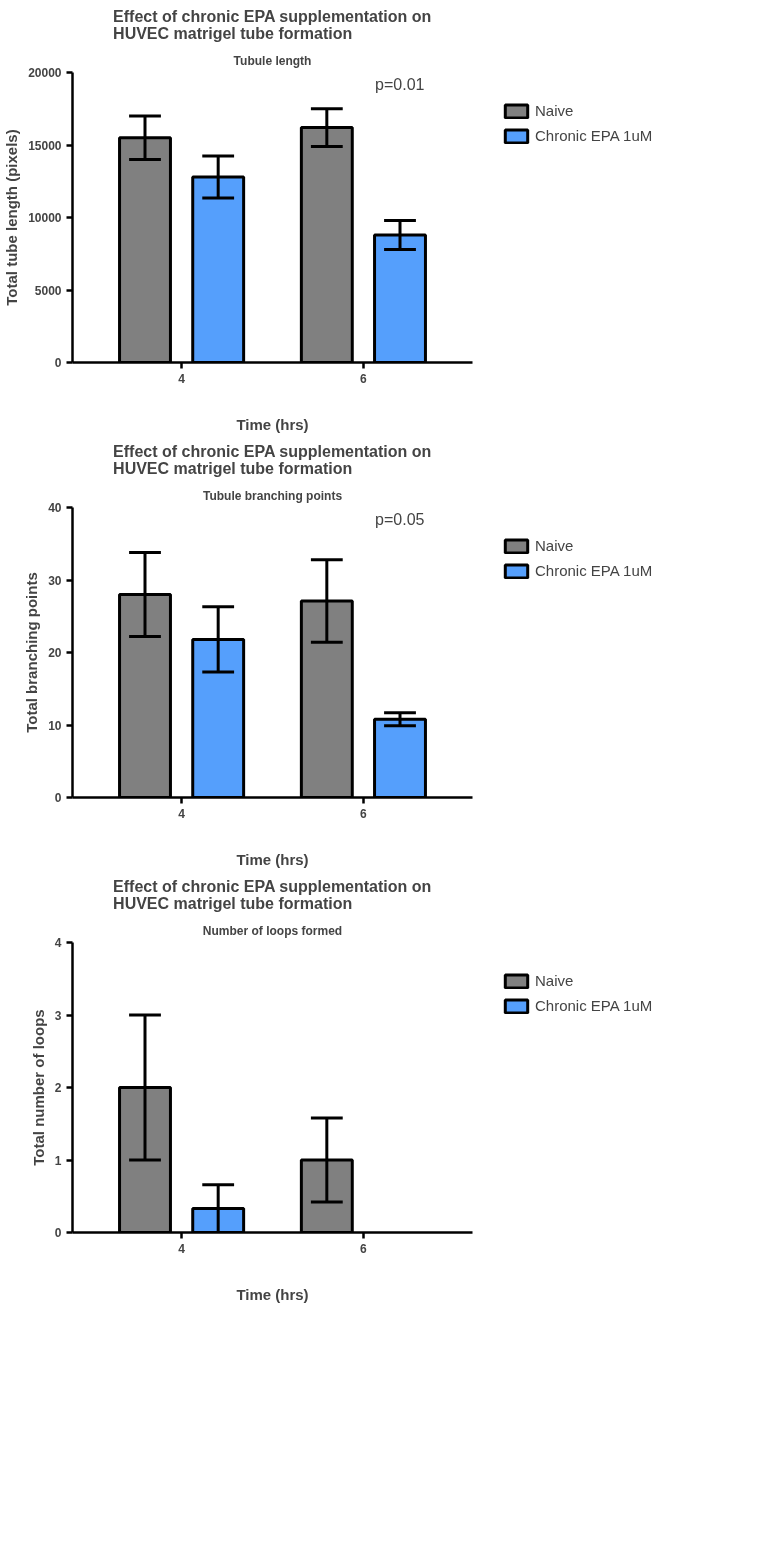 This screenshot has width=779, height=1549. What do you see at coordinates (55, 725) in the screenshot?
I see `y-tick-label: 10` at bounding box center [55, 725].